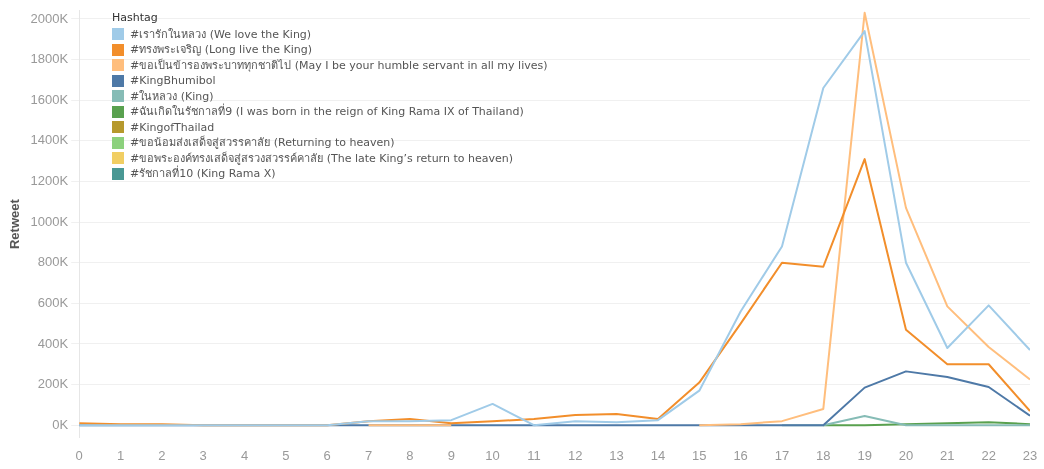 The image size is (1044, 469). Describe the element at coordinates (221, 50) in the screenshot. I see `legend-label: #ทรงพระเจริญ (Long live the King)` at that location.